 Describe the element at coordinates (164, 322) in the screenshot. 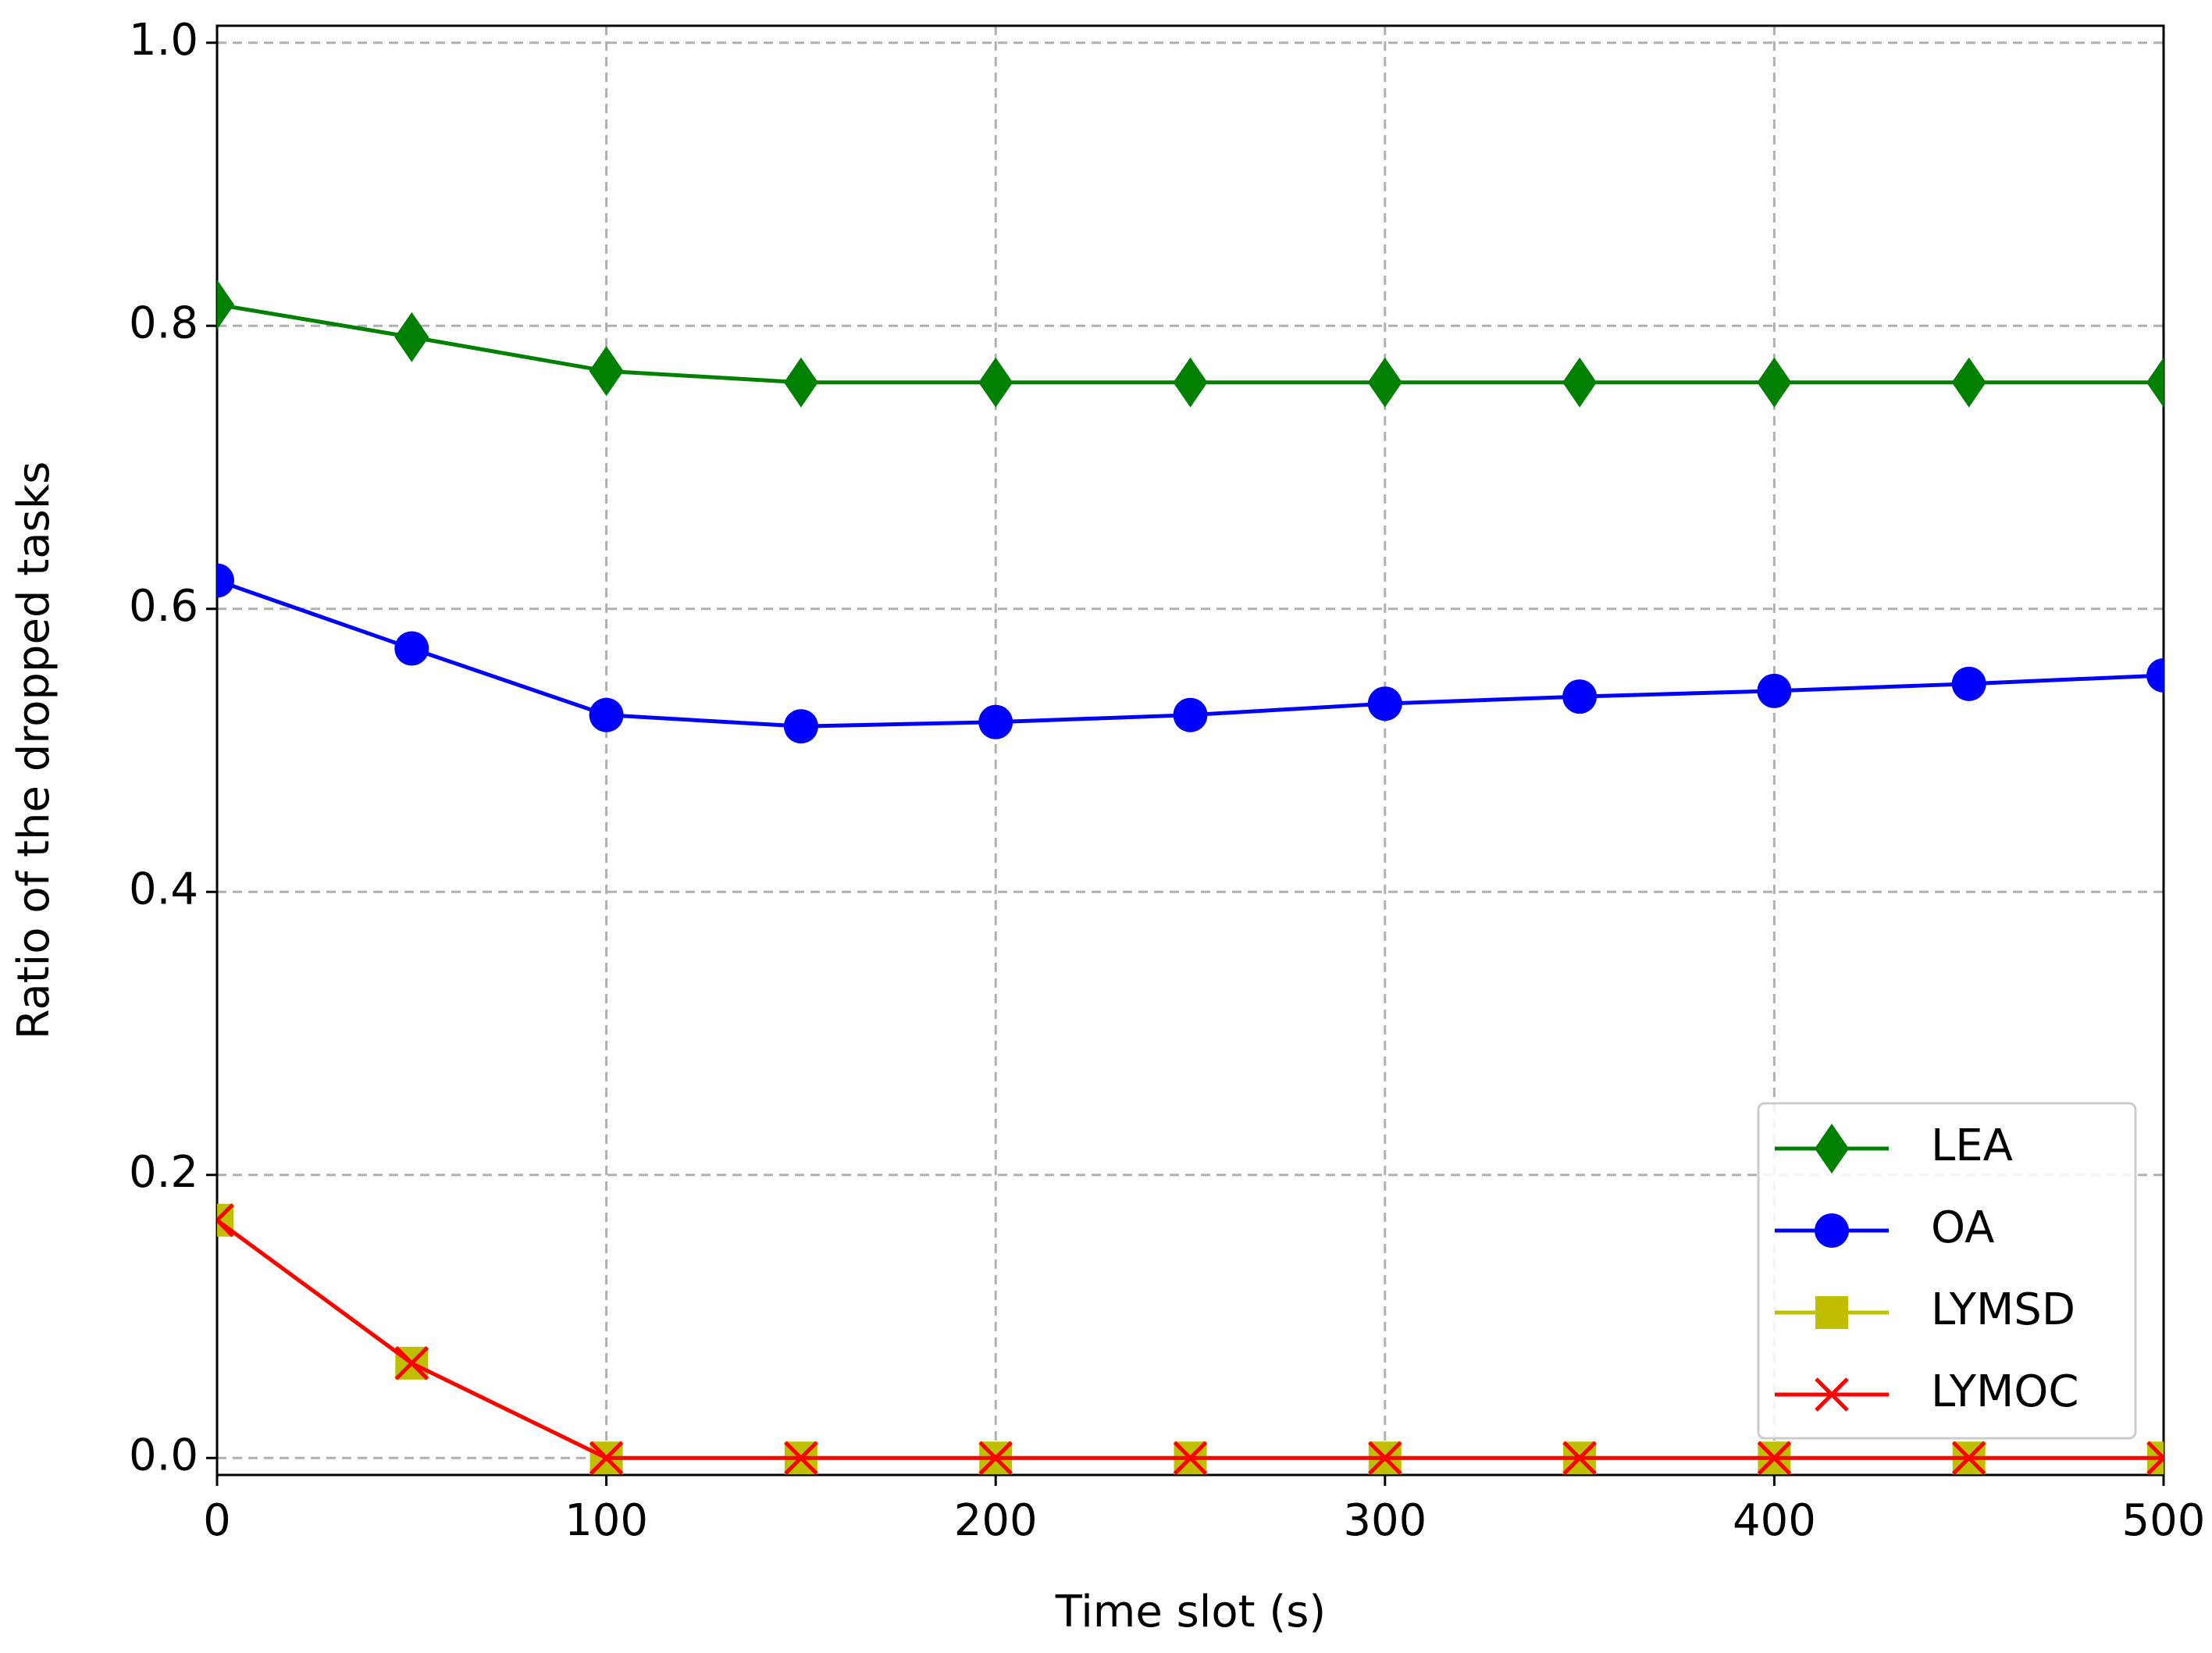

I see `y-tick-label: 0.8` at that location.